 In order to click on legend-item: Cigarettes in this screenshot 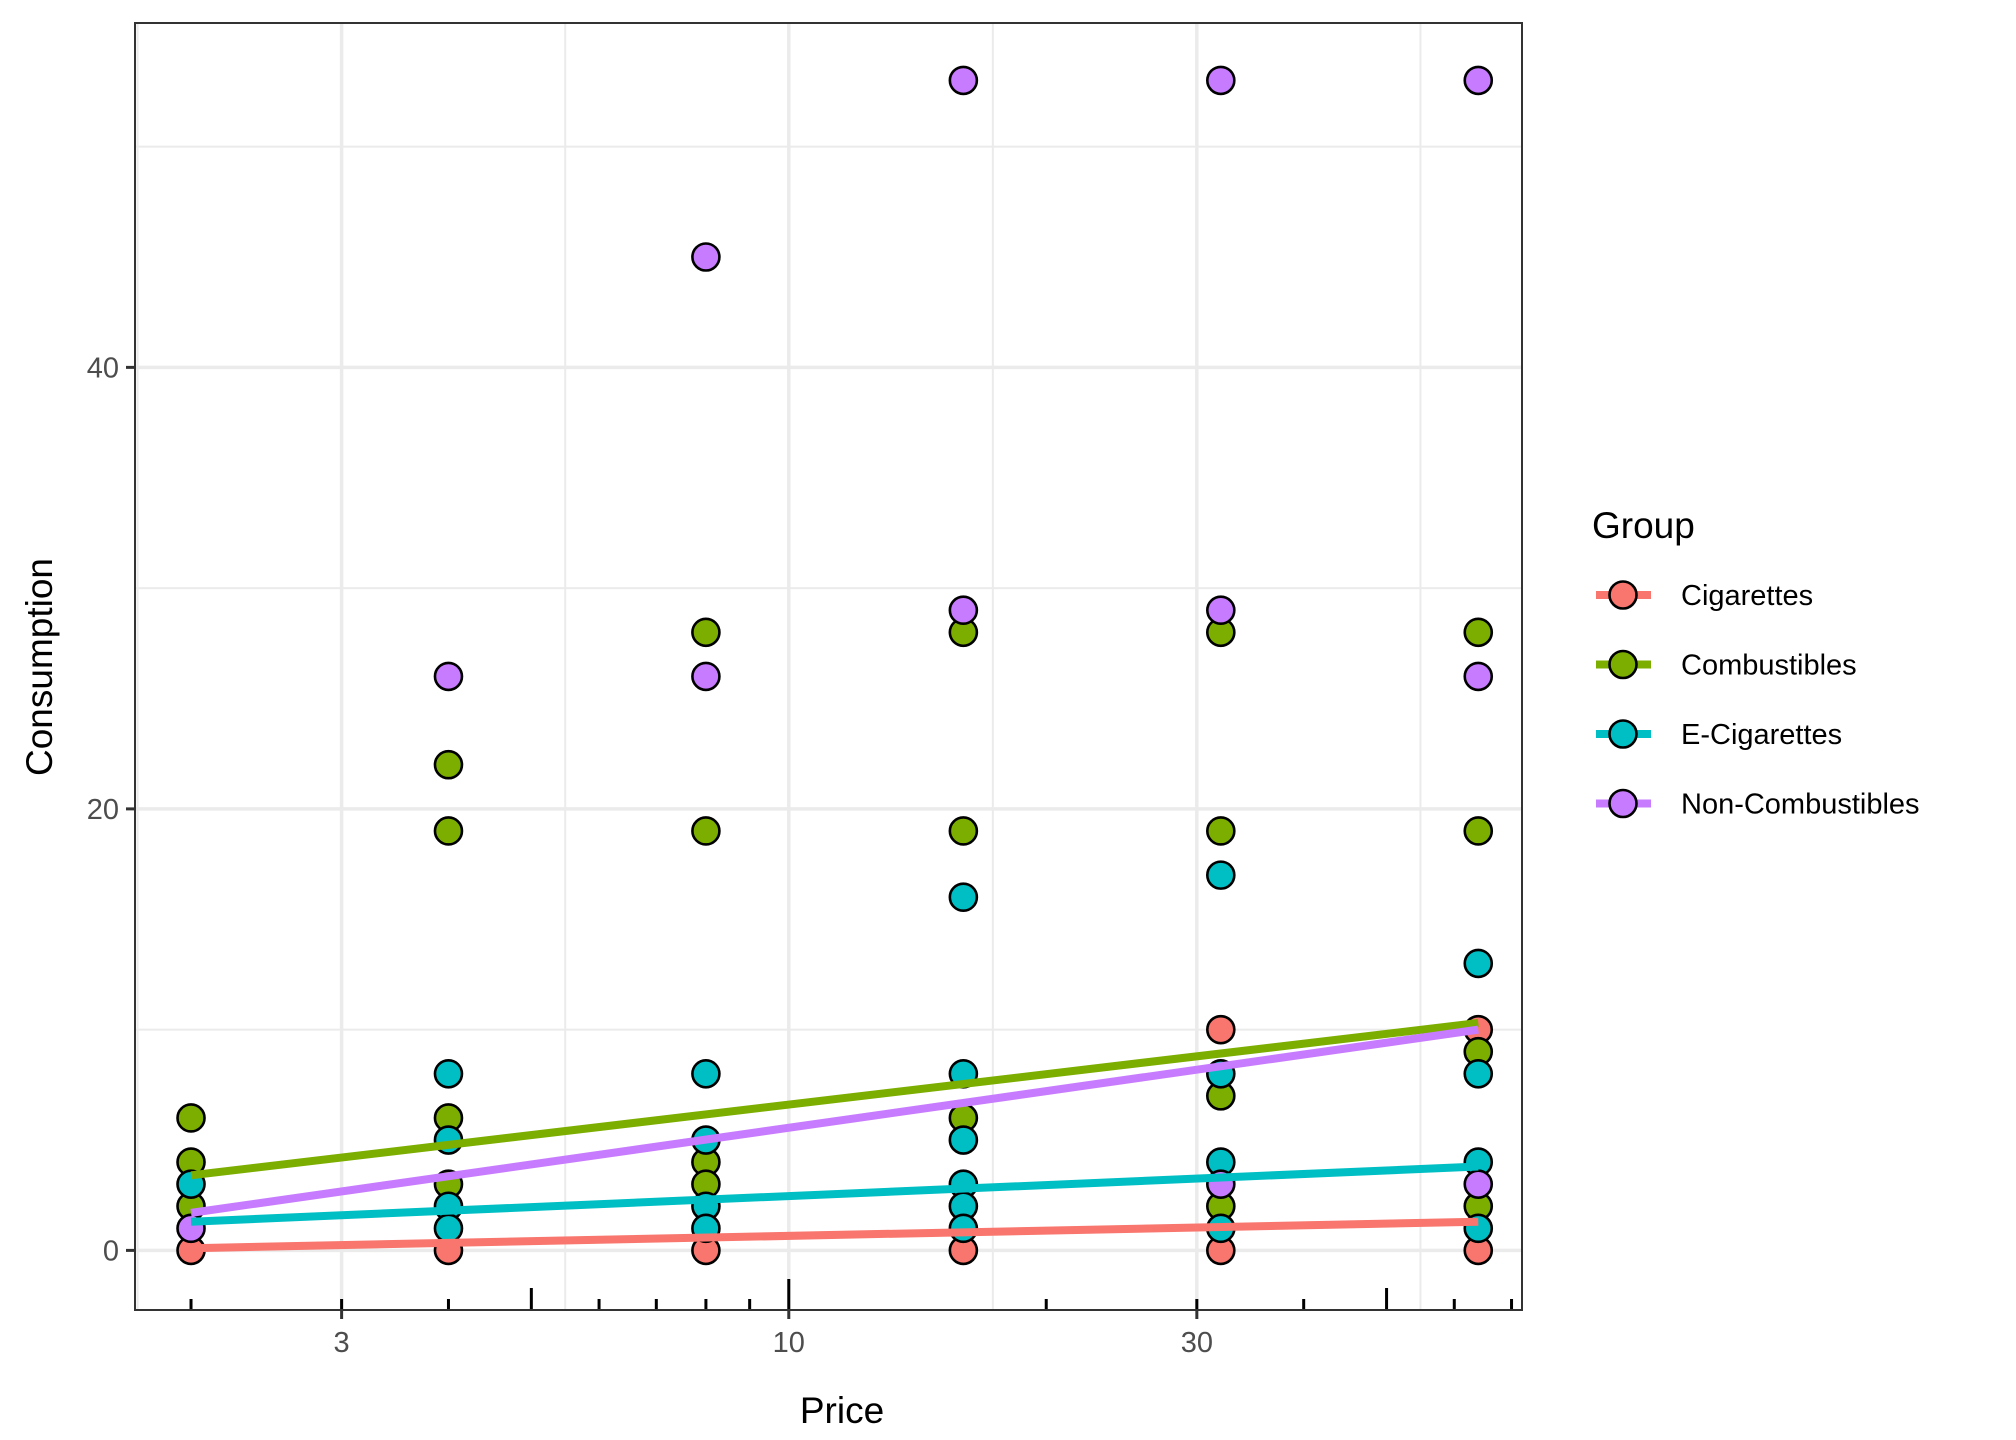, I will do `click(1704, 596)`.